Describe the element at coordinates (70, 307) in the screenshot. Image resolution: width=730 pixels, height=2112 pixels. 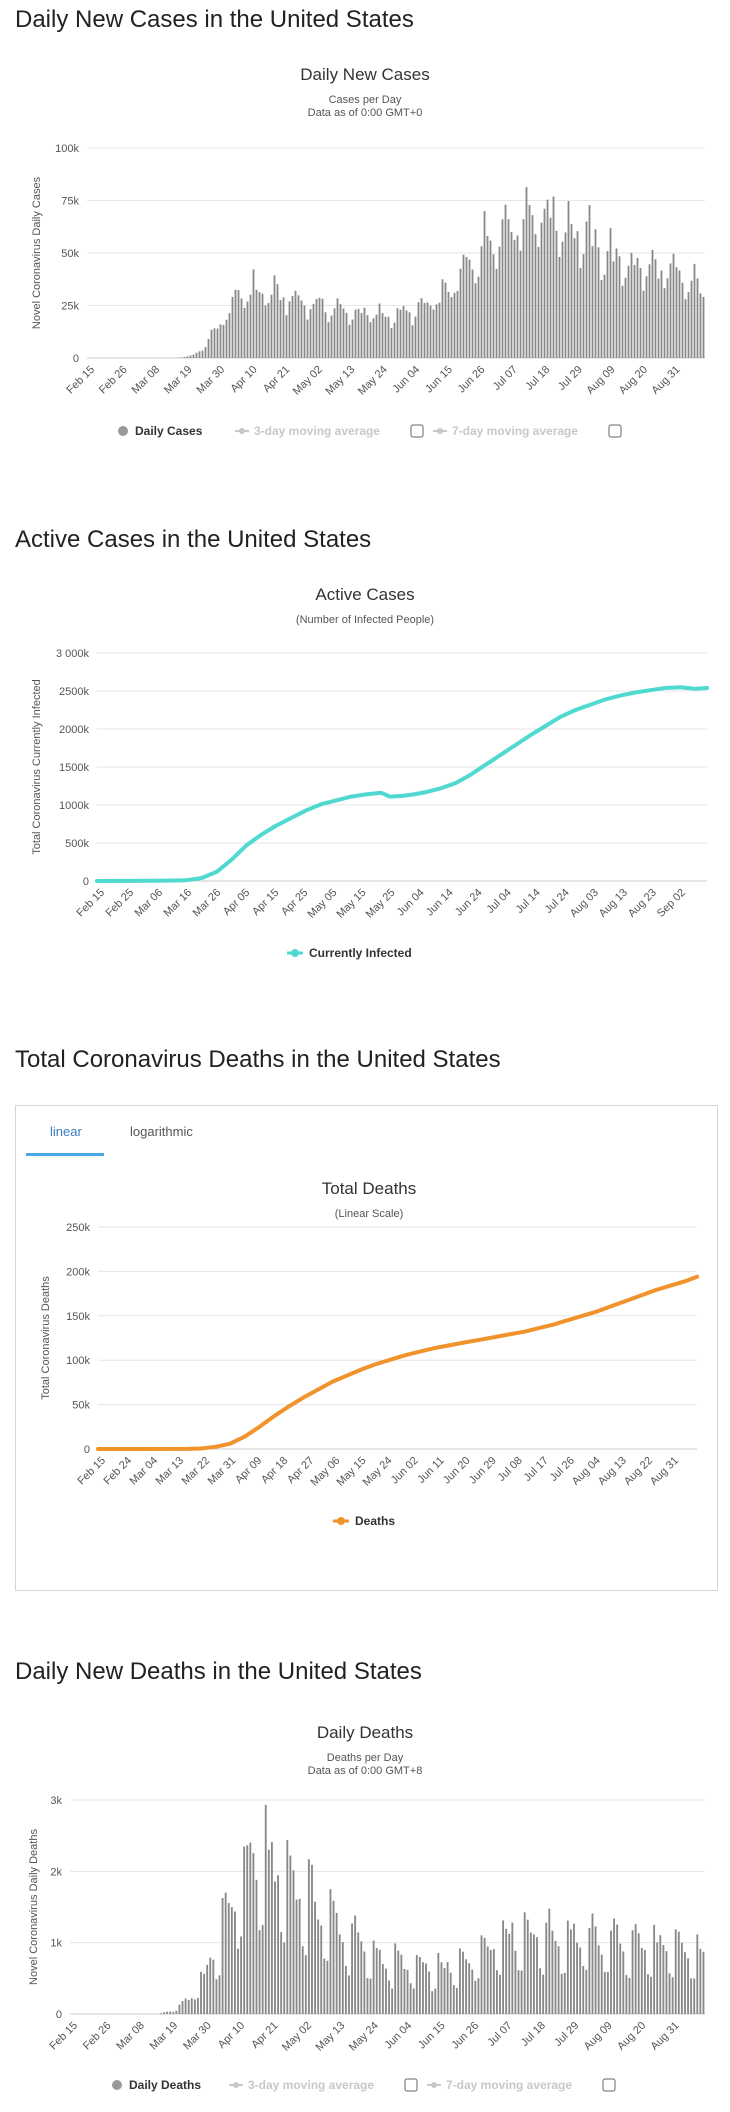
I see `y-tick-label: 25k` at that location.